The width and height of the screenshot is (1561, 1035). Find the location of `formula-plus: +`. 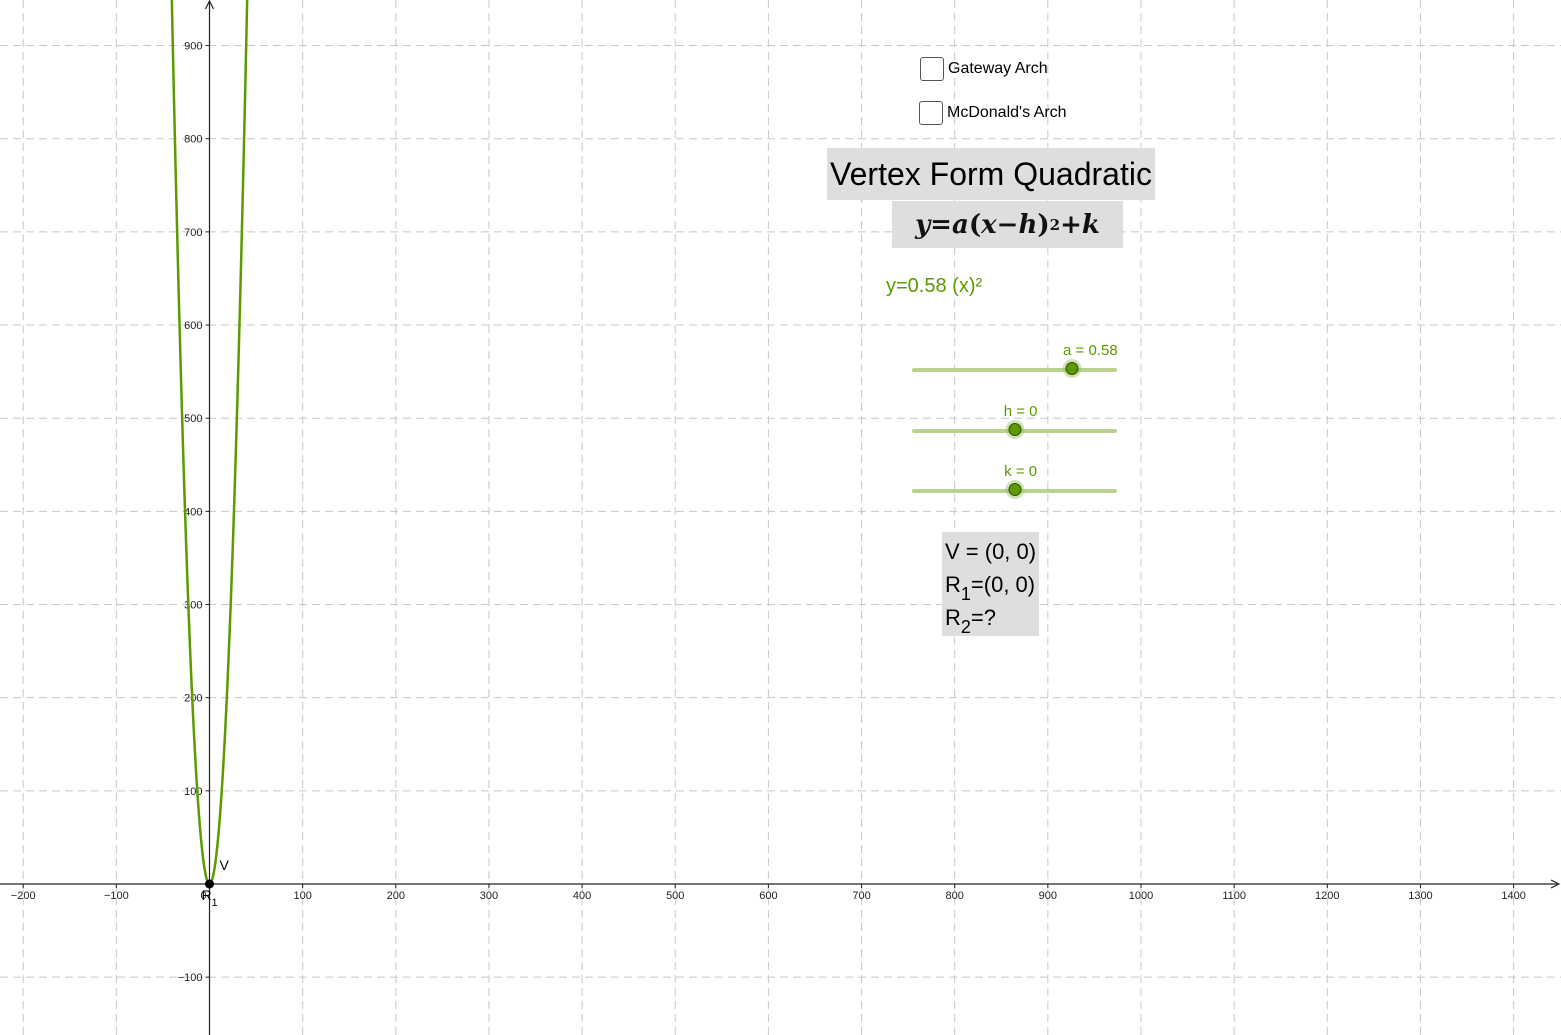

formula-plus: + is located at coordinates (1071, 224).